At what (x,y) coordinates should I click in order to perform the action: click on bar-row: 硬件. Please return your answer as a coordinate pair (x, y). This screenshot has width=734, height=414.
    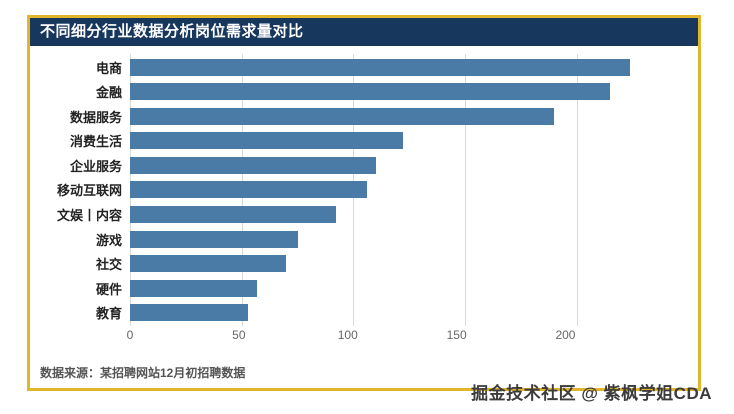
    Looking at the image, I should click on (359, 288).